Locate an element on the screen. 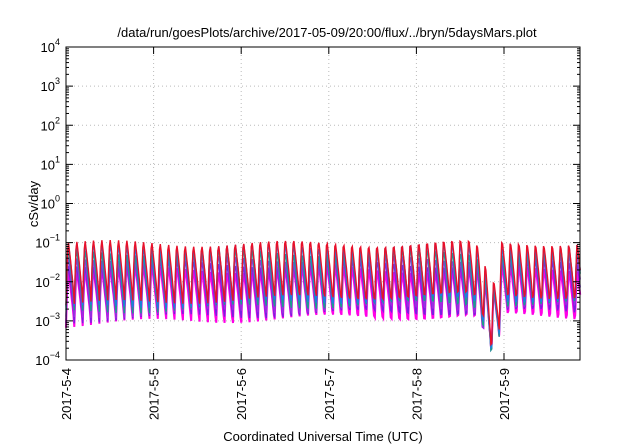 This screenshot has height=448, width=640. x-tick-label: 2017-5-6 is located at coordinates (241, 394).